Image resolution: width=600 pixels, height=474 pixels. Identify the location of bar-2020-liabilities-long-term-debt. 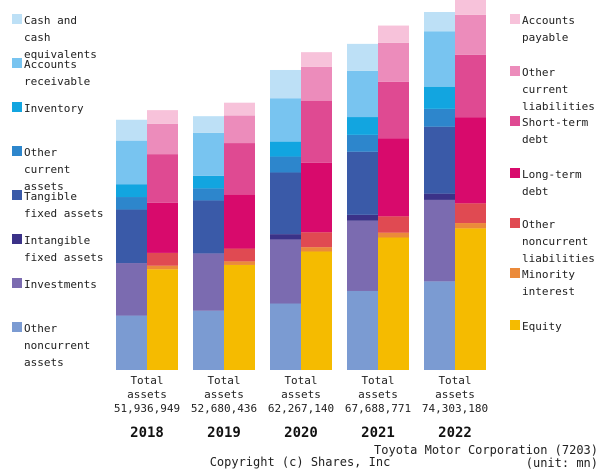
(316, 197).